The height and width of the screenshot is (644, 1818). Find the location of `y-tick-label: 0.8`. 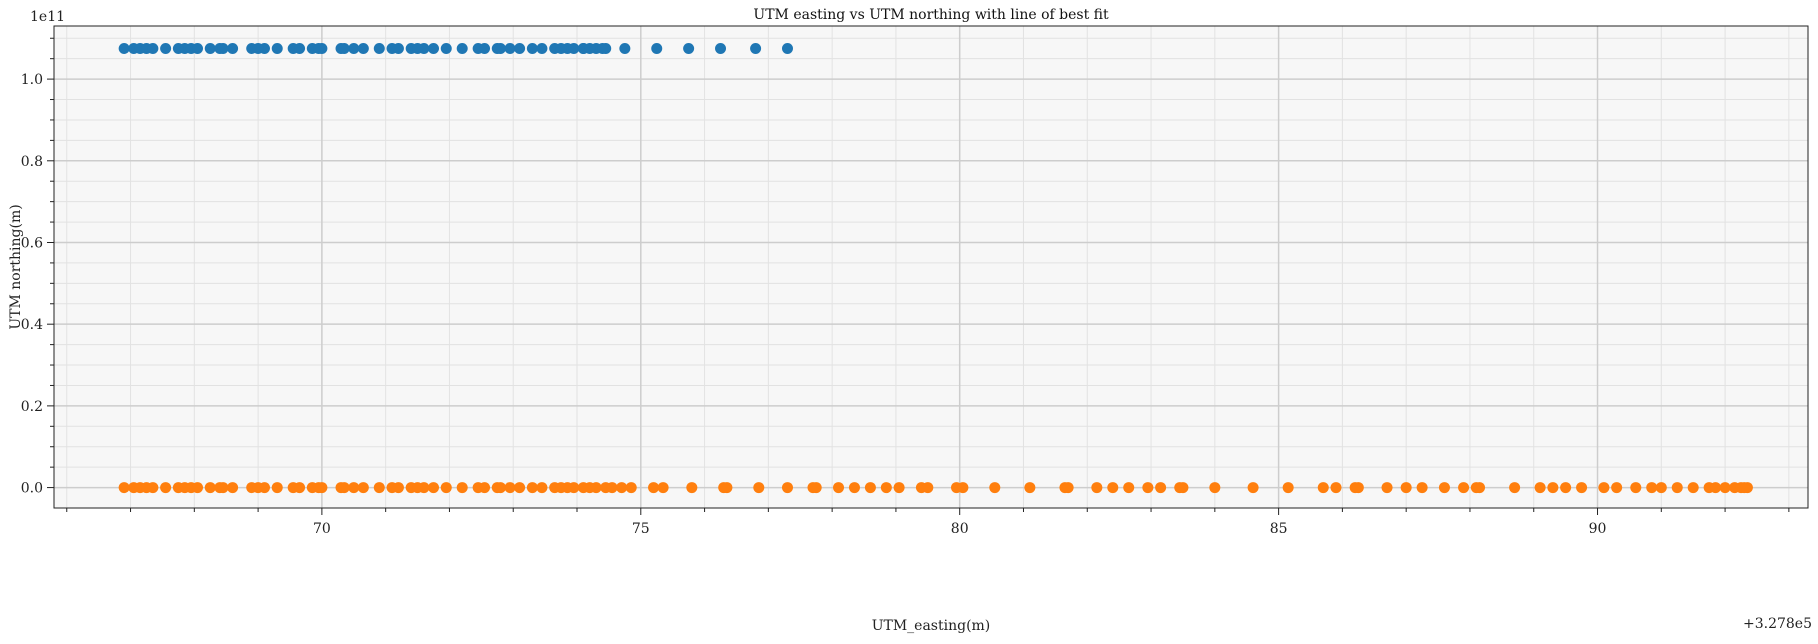

y-tick-label: 0.8 is located at coordinates (32, 162).